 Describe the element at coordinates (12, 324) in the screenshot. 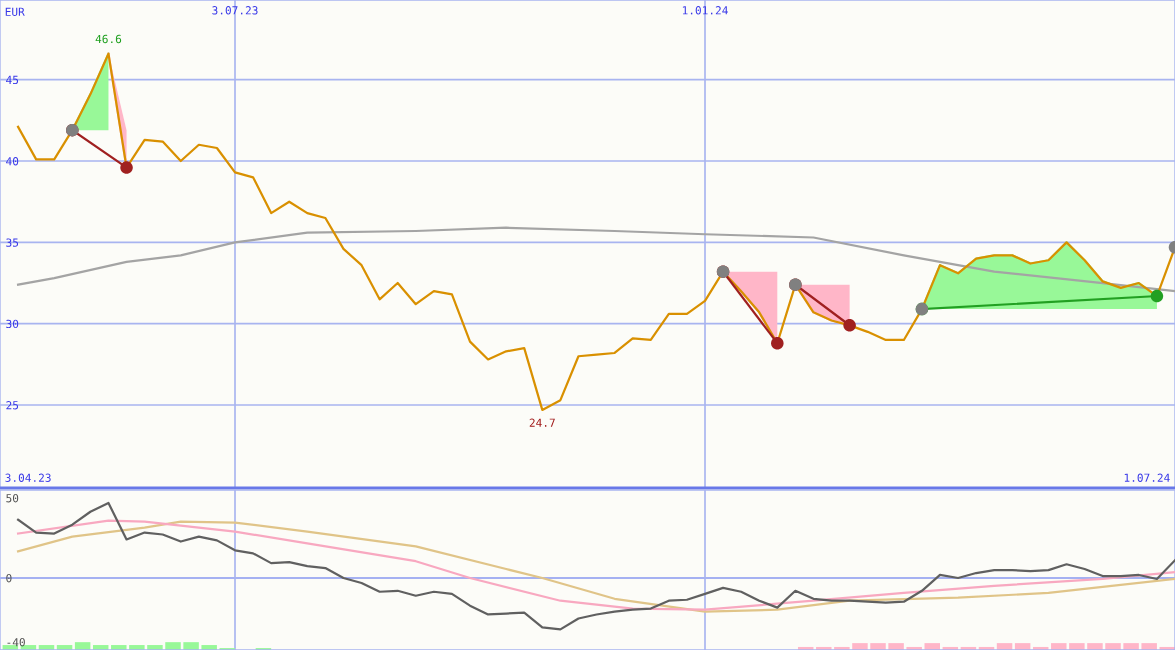

I see `y-tick-label: 30` at that location.